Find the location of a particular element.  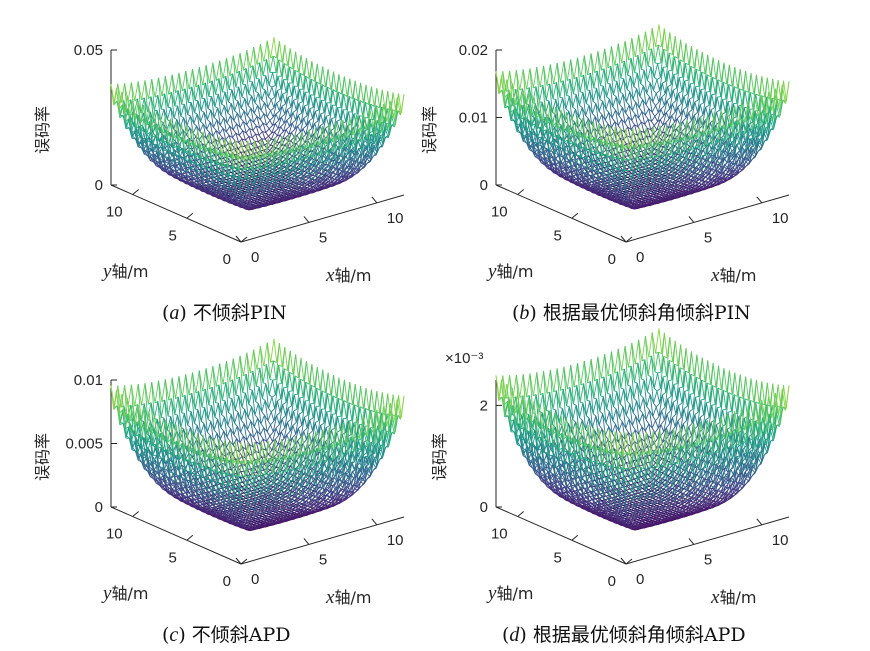

y-tick is located at coordinates (135, 192).